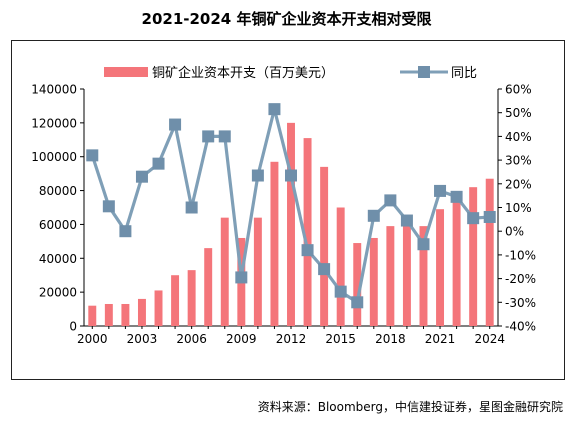 Image resolution: width=573 pixels, height=423 pixels. What do you see at coordinates (286, 19) in the screenshot?
I see `chart-title: 2021-2024 年铜矿企业资本开支相对受限` at bounding box center [286, 19].